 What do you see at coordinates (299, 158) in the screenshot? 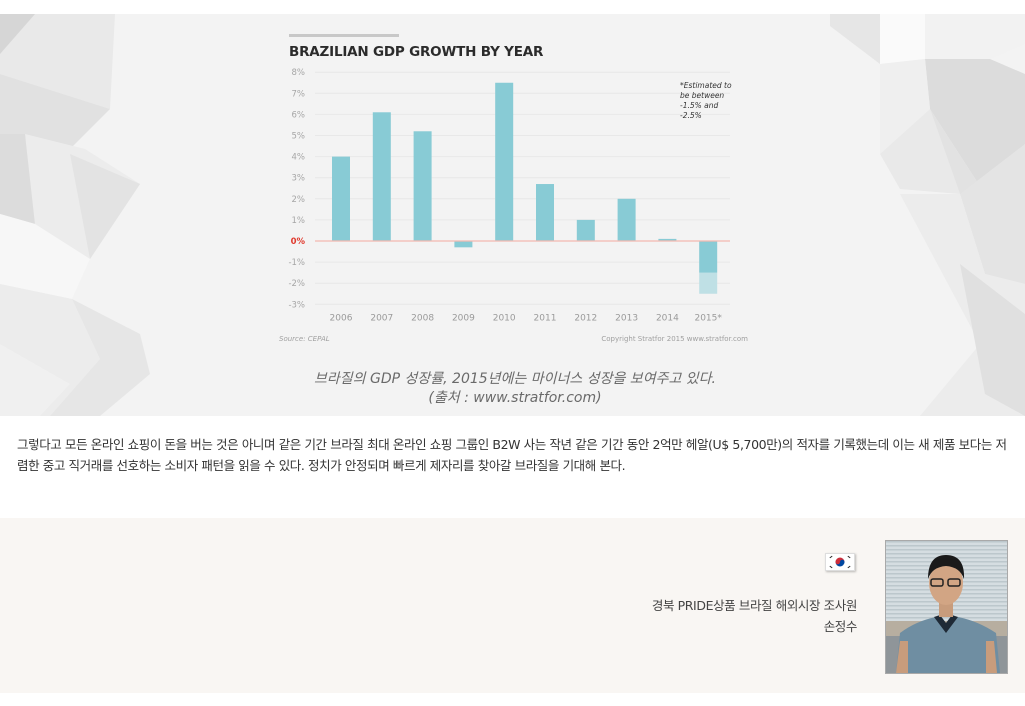
I see `svg-text: 4%` at bounding box center [299, 158].